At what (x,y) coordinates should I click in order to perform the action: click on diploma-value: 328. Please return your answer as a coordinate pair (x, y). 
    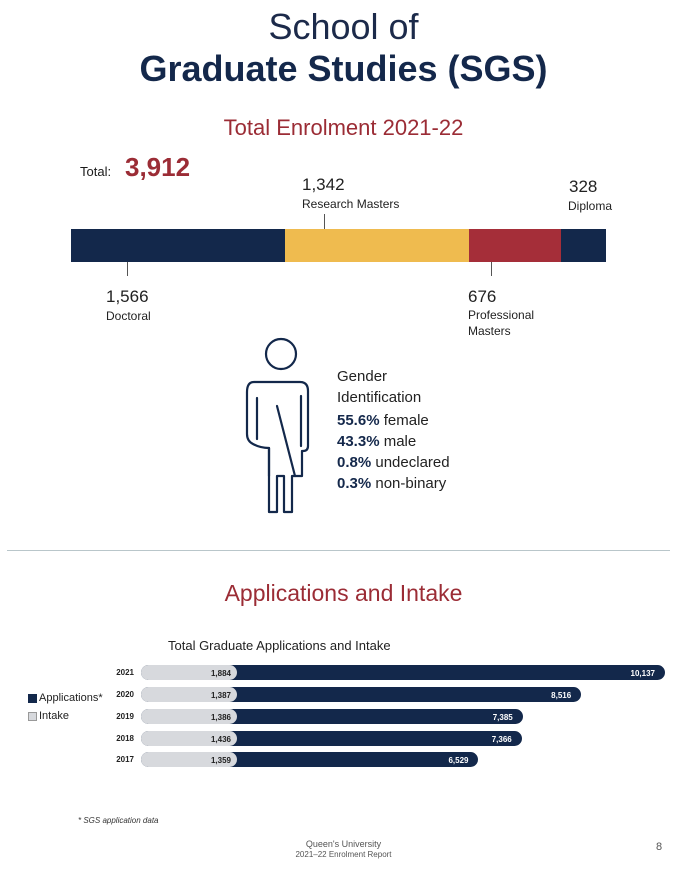
    Looking at the image, I should click on (583, 186).